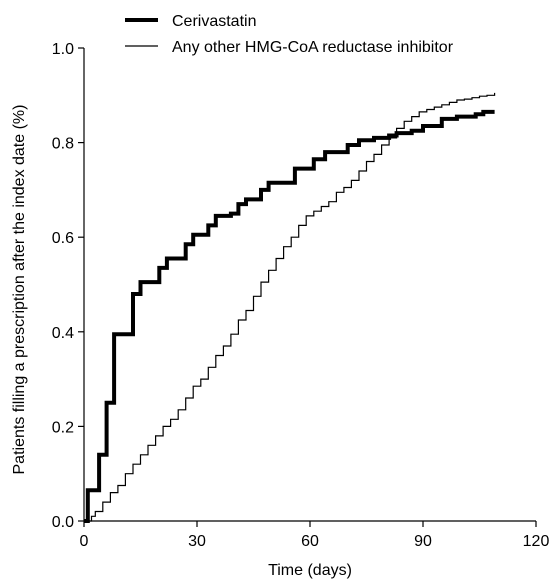 The image size is (554, 586). What do you see at coordinates (214, 21) in the screenshot?
I see `legend-label-cerivastatin: Cerivastatin` at bounding box center [214, 21].